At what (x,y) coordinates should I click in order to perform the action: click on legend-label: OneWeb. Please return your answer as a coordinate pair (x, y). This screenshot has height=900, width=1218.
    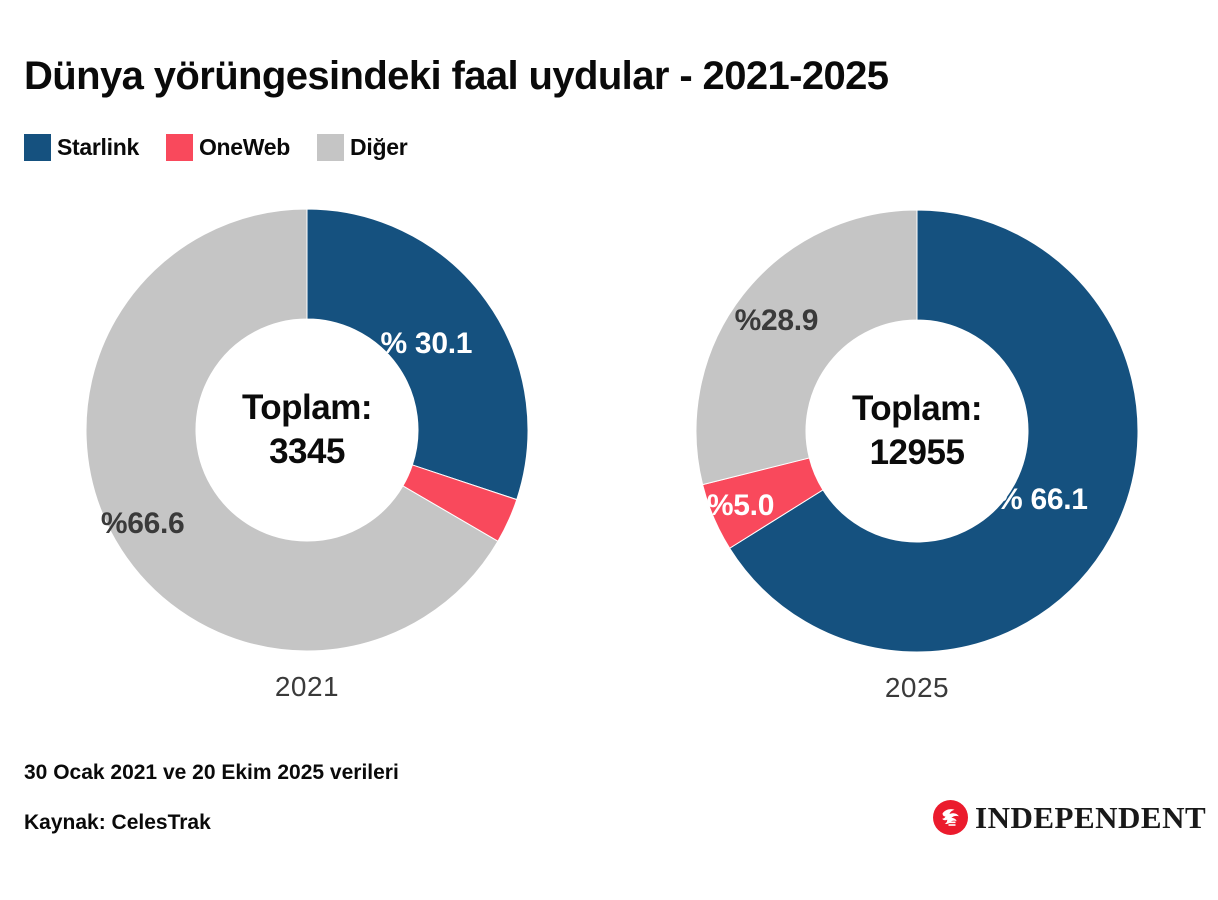
    Looking at the image, I should click on (244, 147).